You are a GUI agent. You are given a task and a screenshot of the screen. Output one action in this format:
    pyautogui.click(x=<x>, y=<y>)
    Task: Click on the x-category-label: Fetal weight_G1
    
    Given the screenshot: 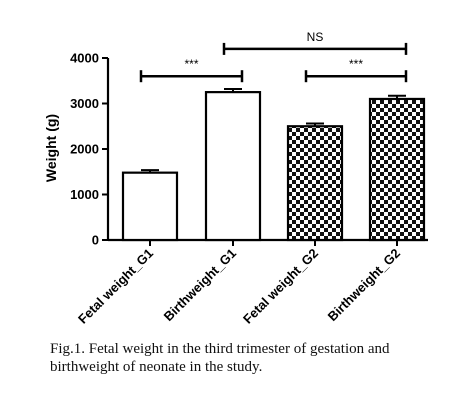 What is the action you would take?
    pyautogui.click(x=115, y=286)
    